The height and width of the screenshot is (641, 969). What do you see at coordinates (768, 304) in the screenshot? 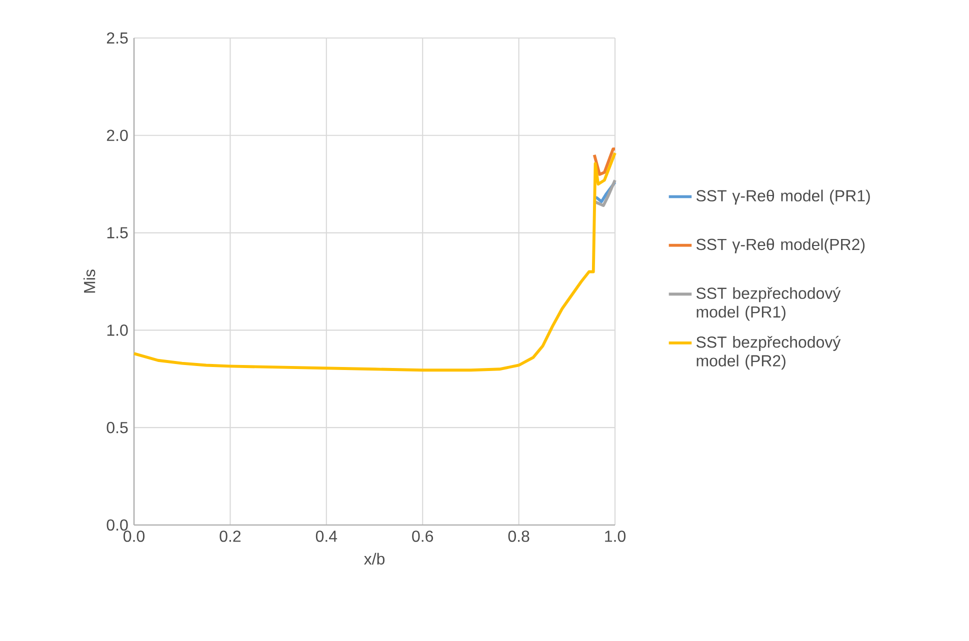
I see `legend-label: SST bezpřechodový model (PR1)` at bounding box center [768, 304].